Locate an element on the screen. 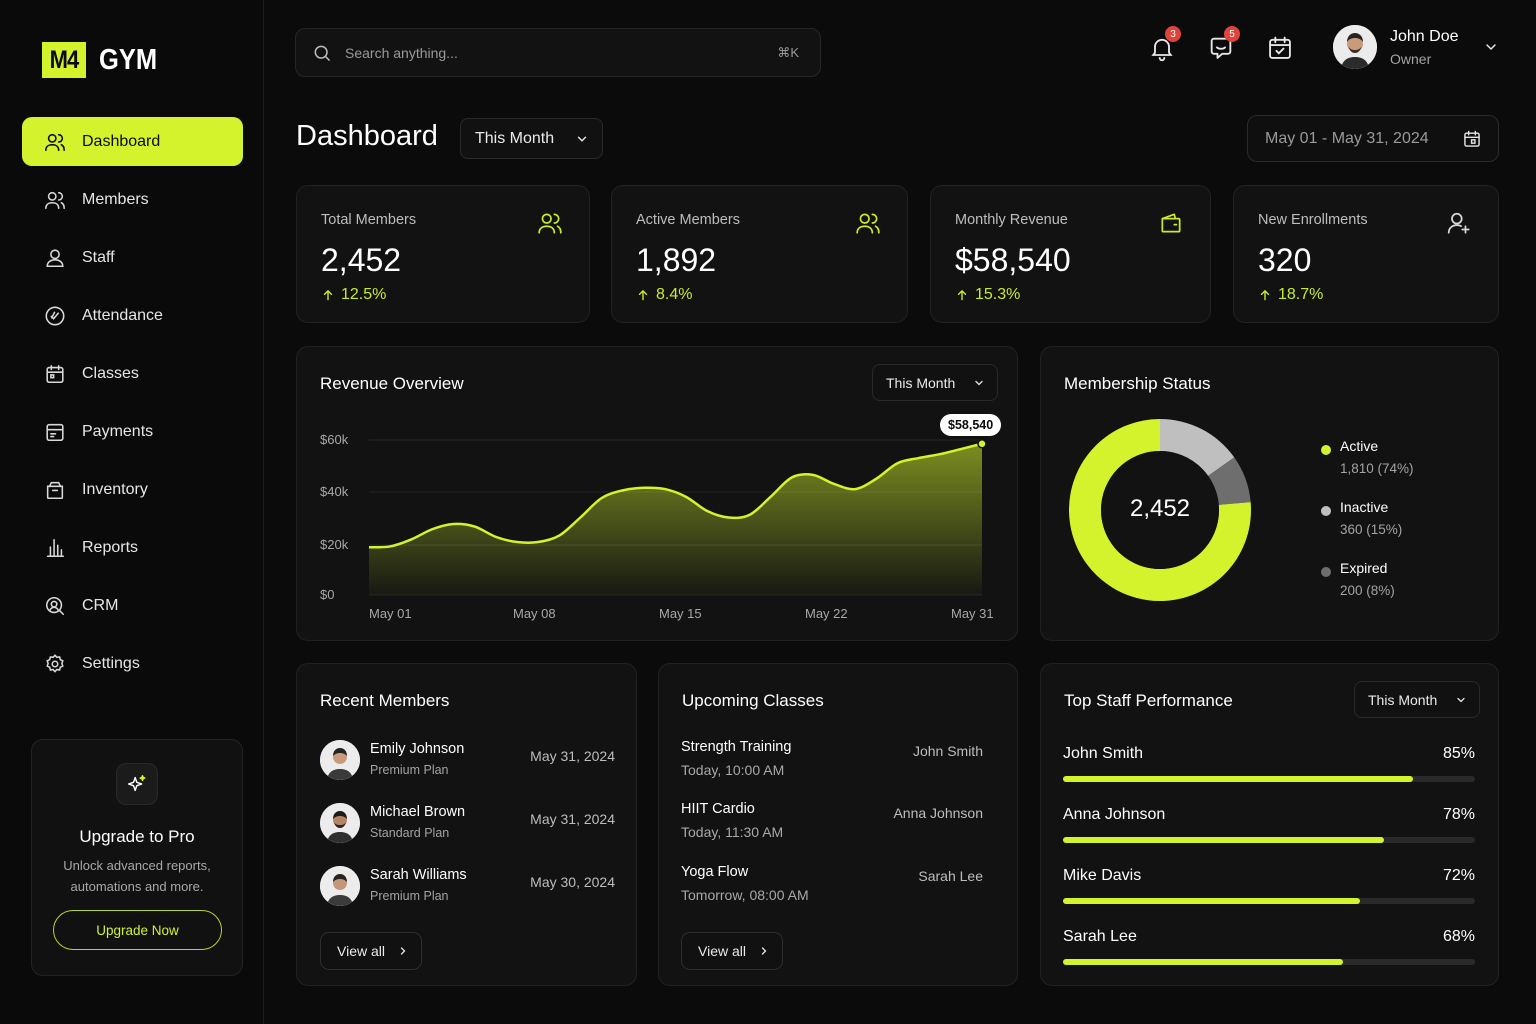 This screenshot has width=1536, height=1024. reports-icon is located at coordinates (55, 548).